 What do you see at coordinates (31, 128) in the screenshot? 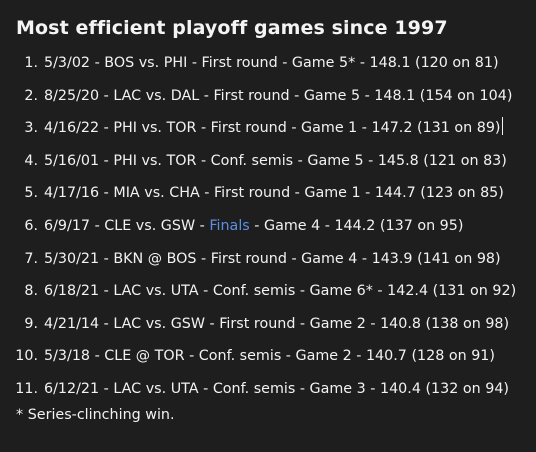
I see `item-number: 3.` at bounding box center [31, 128].